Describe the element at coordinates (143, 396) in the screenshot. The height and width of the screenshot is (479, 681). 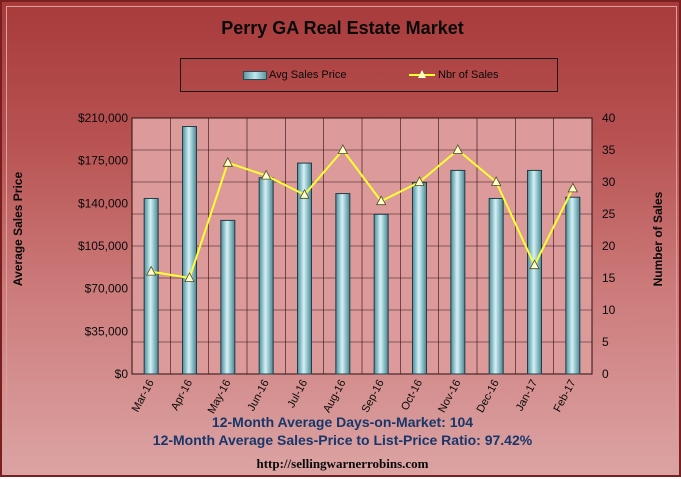
I see `x-tick-label: Mar-16` at that location.